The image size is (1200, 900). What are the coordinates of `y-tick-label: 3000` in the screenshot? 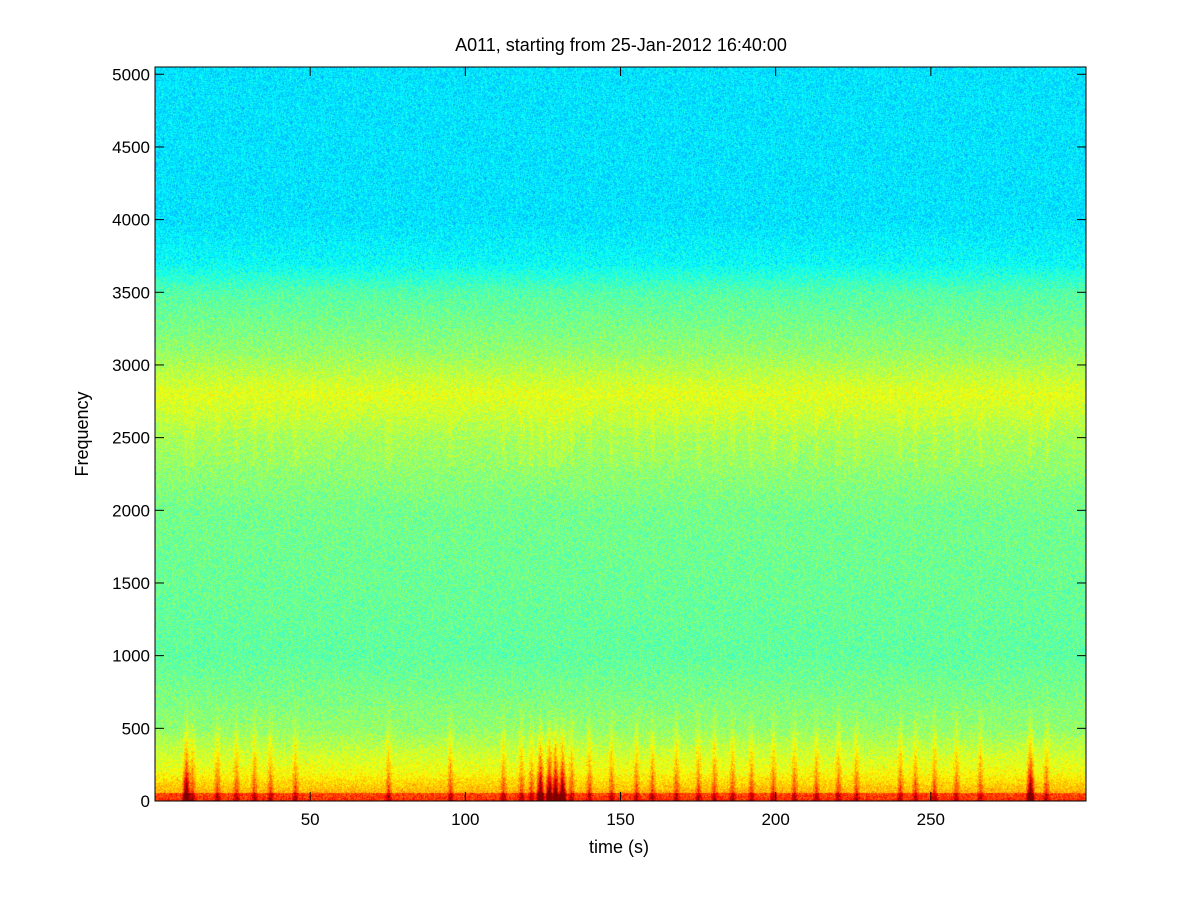 It's located at (131, 365).